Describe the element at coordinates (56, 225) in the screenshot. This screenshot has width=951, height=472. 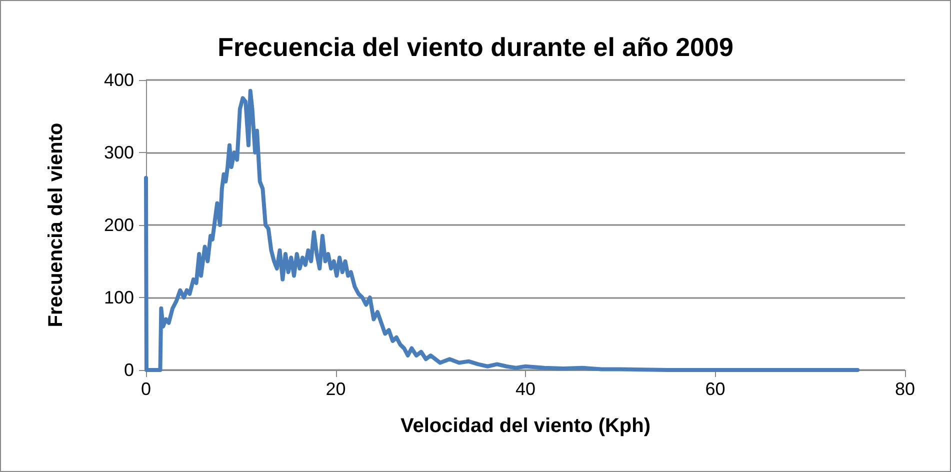
I see `y-axis-title: Frecuencia del viento` at that location.